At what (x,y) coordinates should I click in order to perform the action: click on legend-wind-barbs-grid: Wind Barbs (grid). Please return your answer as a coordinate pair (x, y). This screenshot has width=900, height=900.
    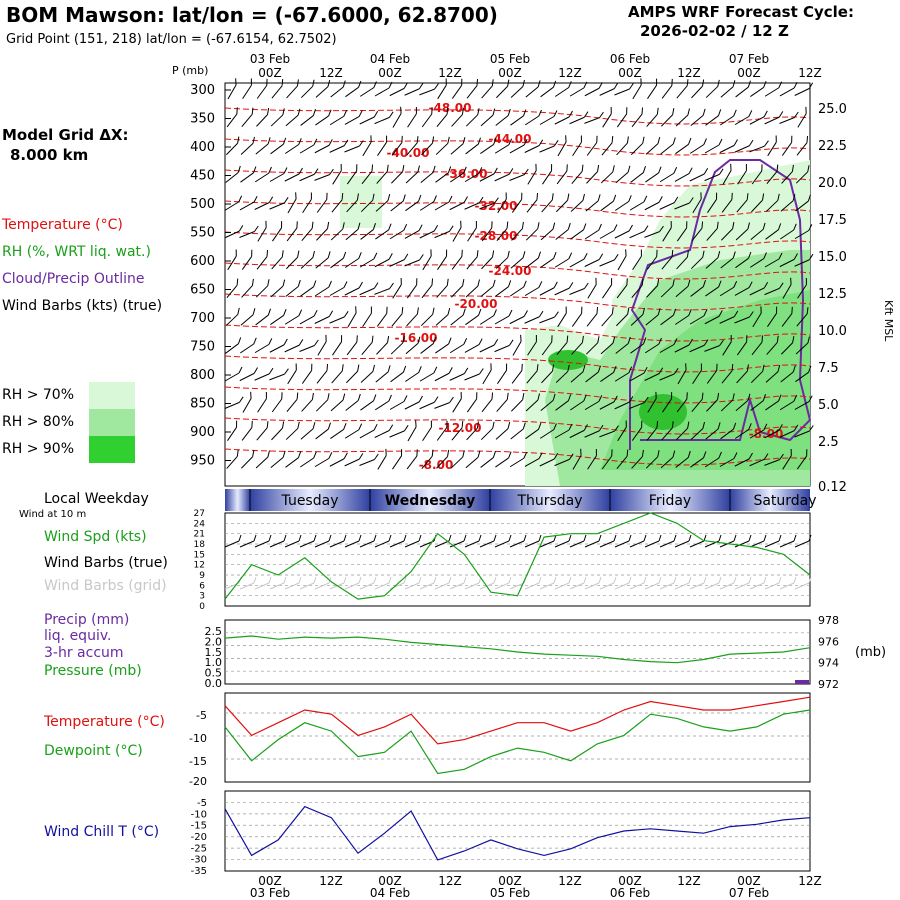
    Looking at the image, I should click on (105, 586).